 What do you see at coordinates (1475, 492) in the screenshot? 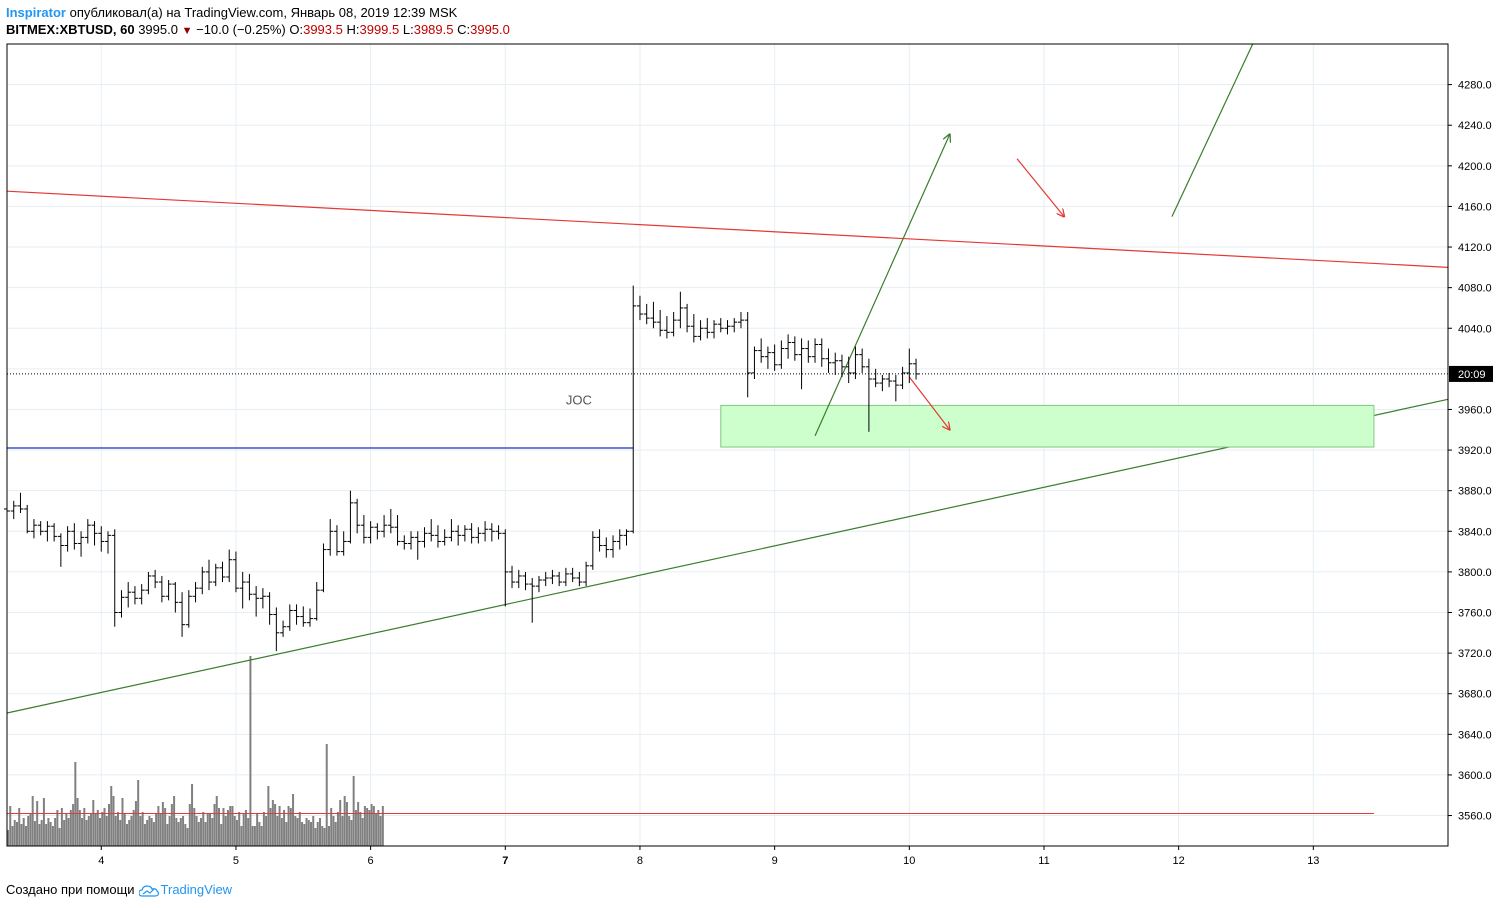
I see `y-tick-label: 3880.0` at bounding box center [1475, 492].